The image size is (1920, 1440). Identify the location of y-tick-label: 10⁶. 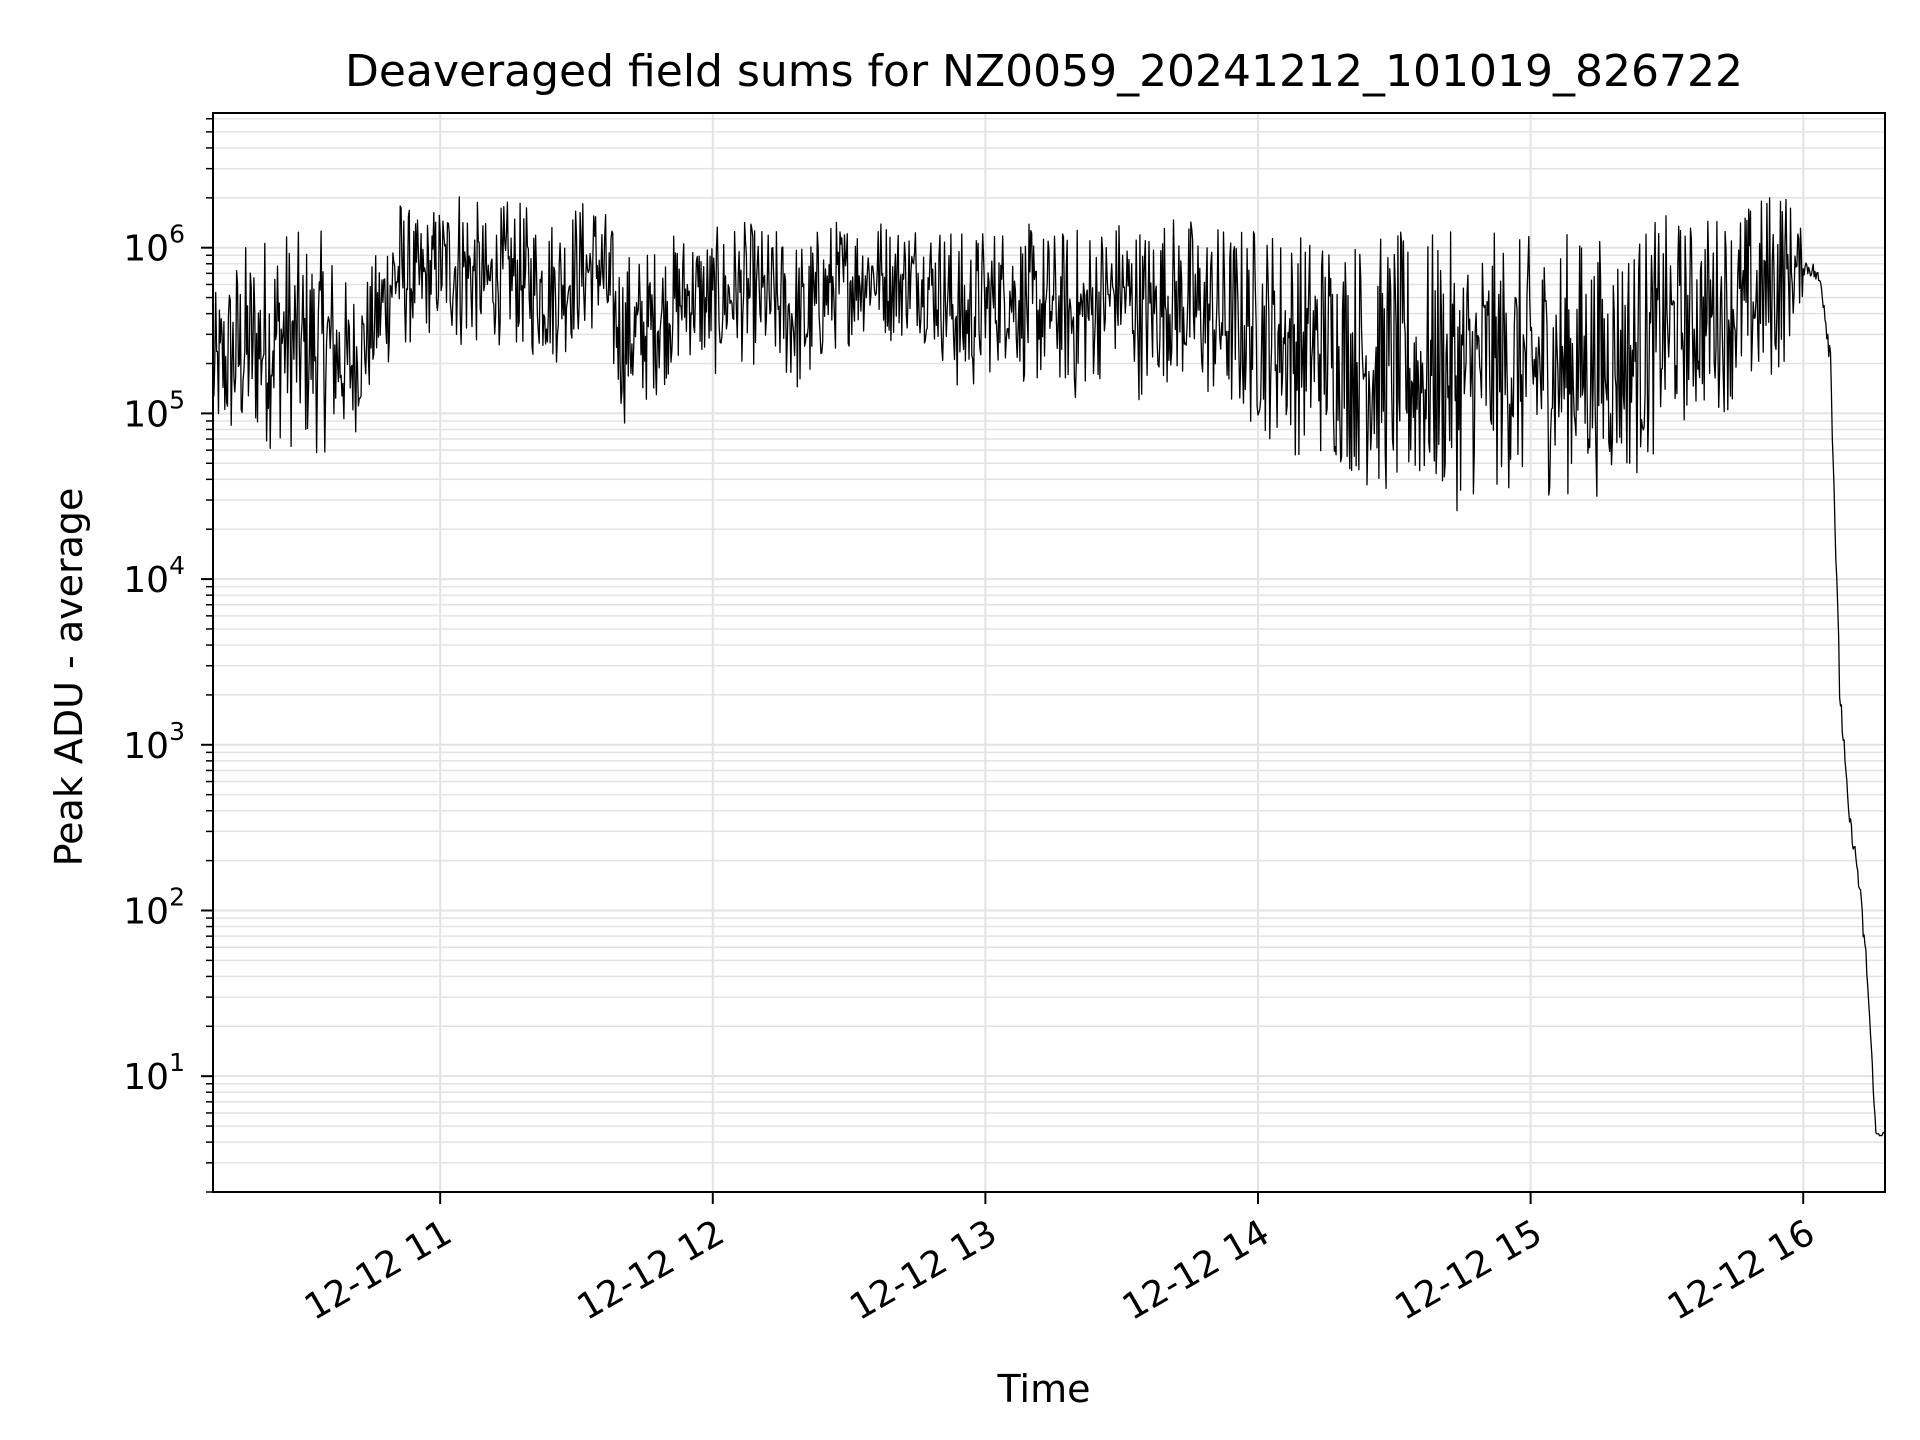
(154, 245).